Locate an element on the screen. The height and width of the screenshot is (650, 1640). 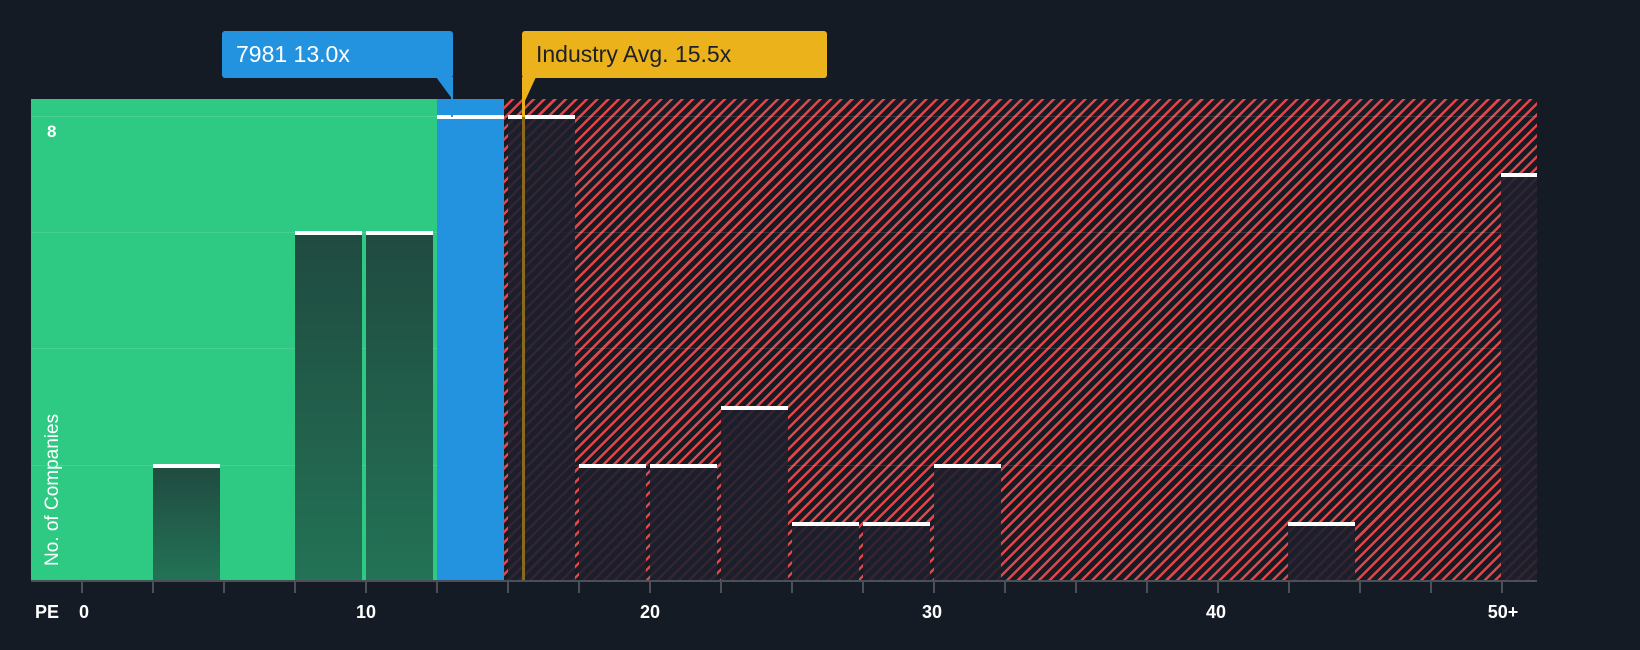
x-tick-label: 30 is located at coordinates (932, 612).